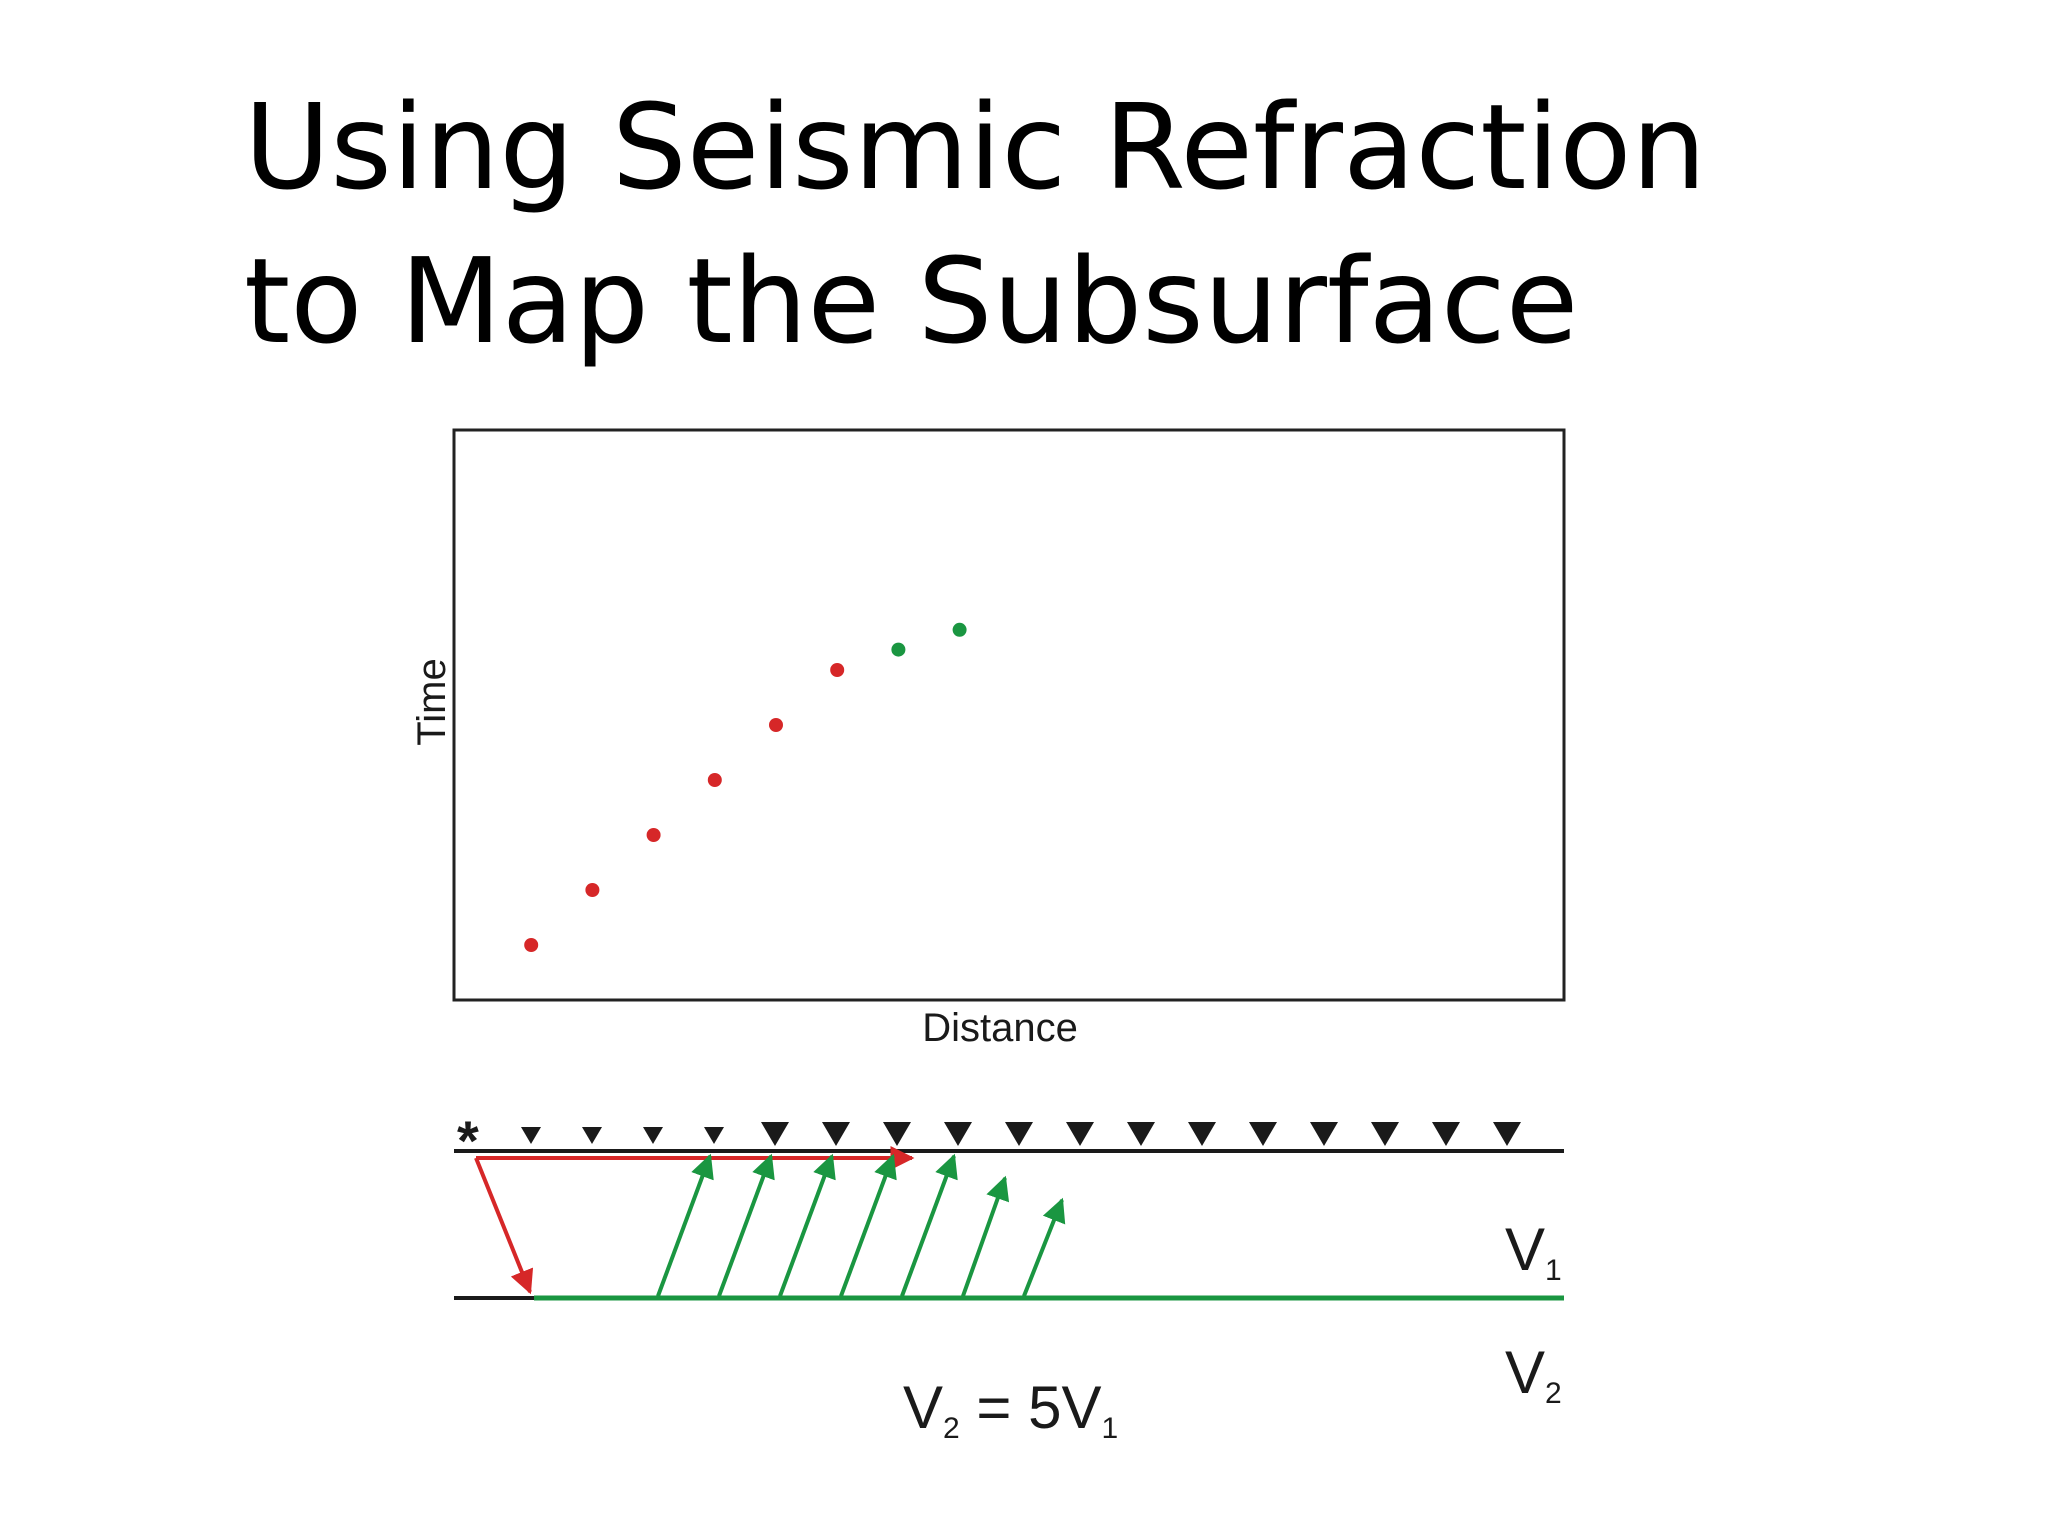 The image size is (2048, 1536). I want to click on head-wave-arrows, so click(861, 1225).